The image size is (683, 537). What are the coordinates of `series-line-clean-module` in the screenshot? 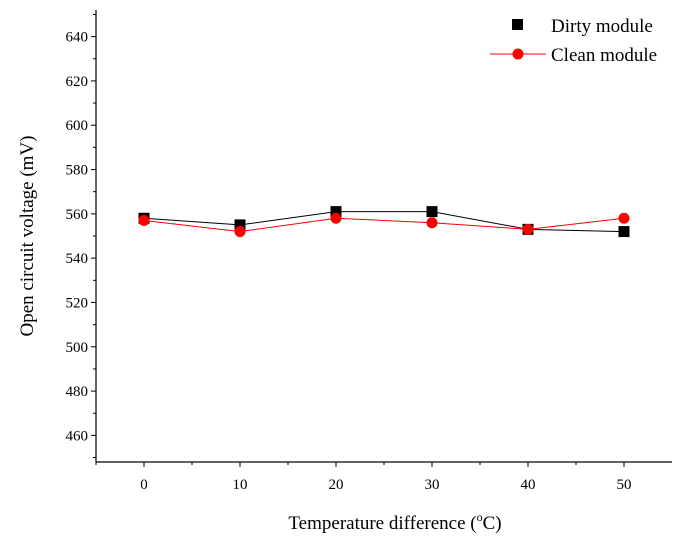 It's located at (384, 225).